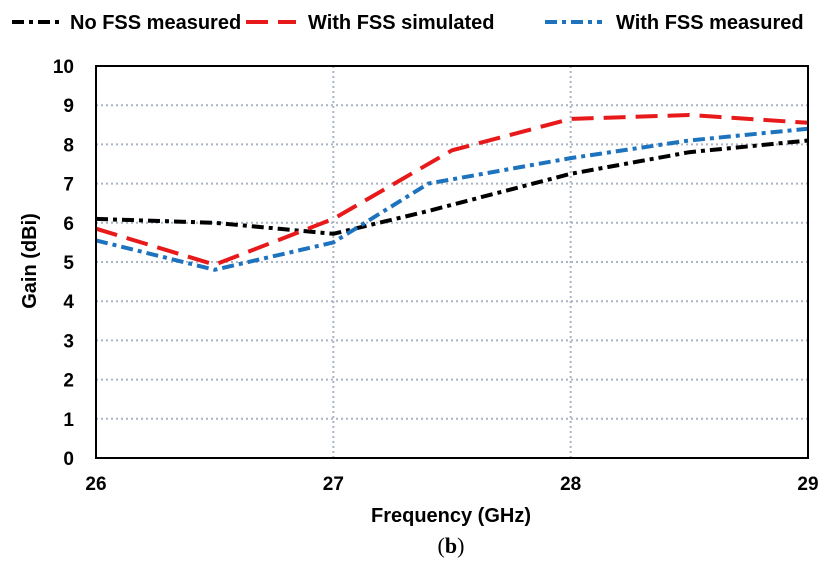 The image size is (821, 561). What do you see at coordinates (68, 263) in the screenshot?
I see `y-tick-label-5: 5` at bounding box center [68, 263].